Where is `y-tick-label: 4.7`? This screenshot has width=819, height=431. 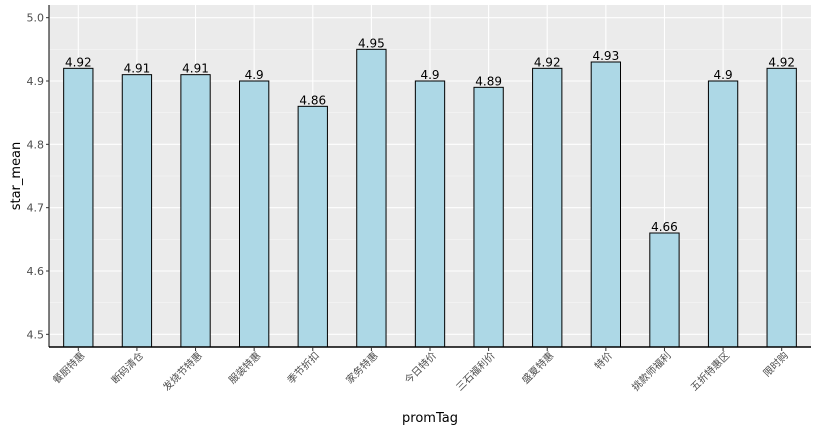
y-tick-label: 4.7 is located at coordinates (36, 208).